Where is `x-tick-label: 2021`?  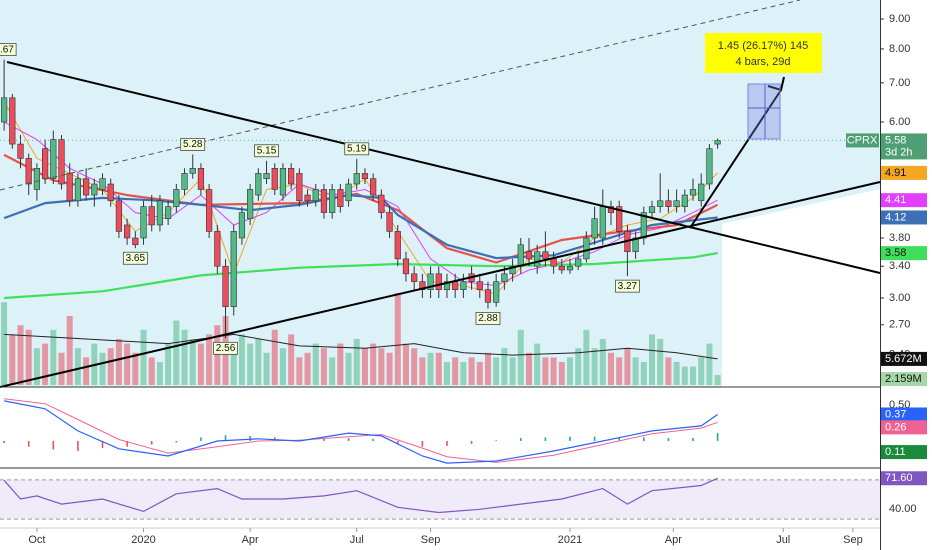 x-tick-label: 2021 is located at coordinates (570, 540).